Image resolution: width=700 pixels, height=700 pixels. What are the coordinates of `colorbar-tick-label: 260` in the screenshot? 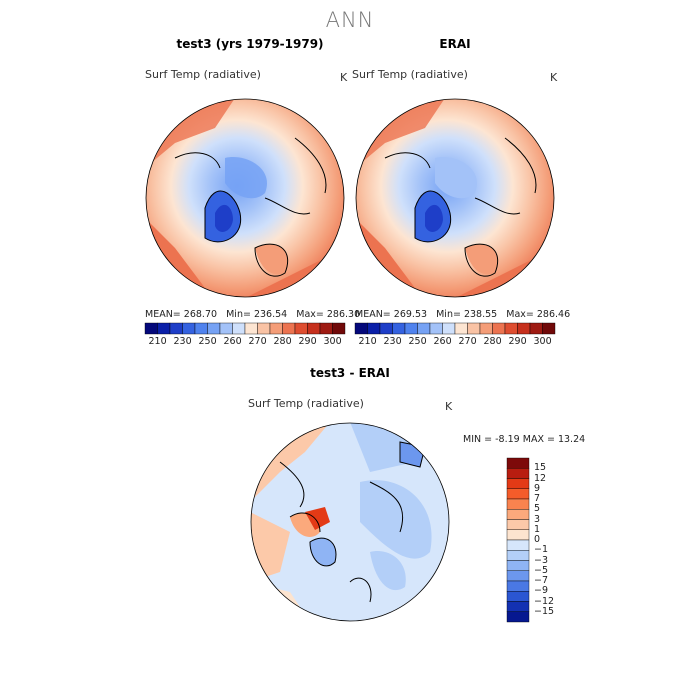 It's located at (442, 341).